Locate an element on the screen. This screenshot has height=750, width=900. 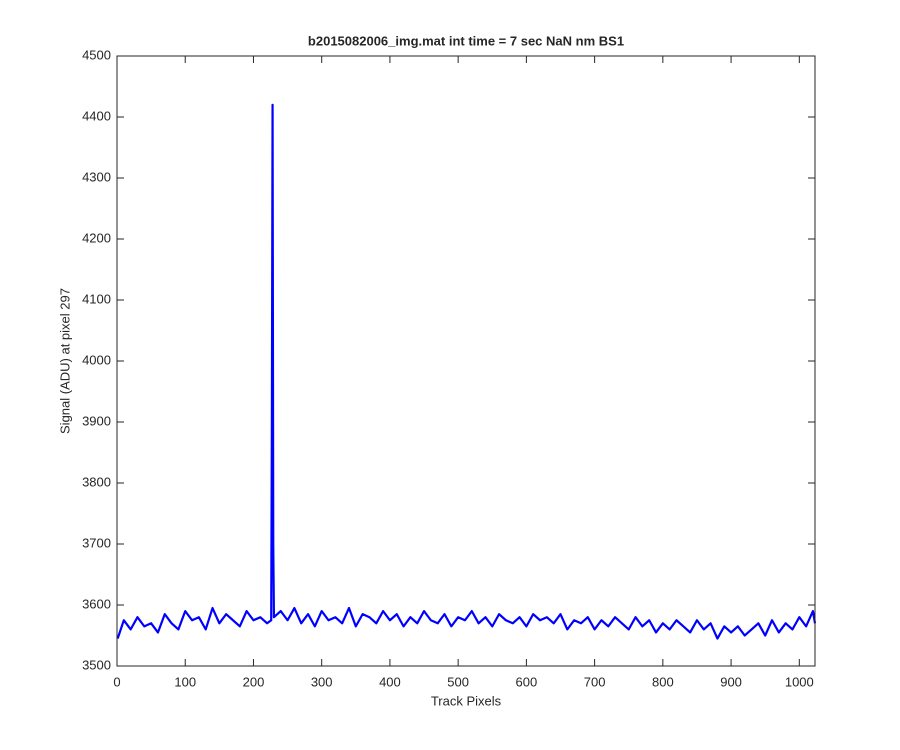
y-tick-label: 4100 is located at coordinates (96, 298).